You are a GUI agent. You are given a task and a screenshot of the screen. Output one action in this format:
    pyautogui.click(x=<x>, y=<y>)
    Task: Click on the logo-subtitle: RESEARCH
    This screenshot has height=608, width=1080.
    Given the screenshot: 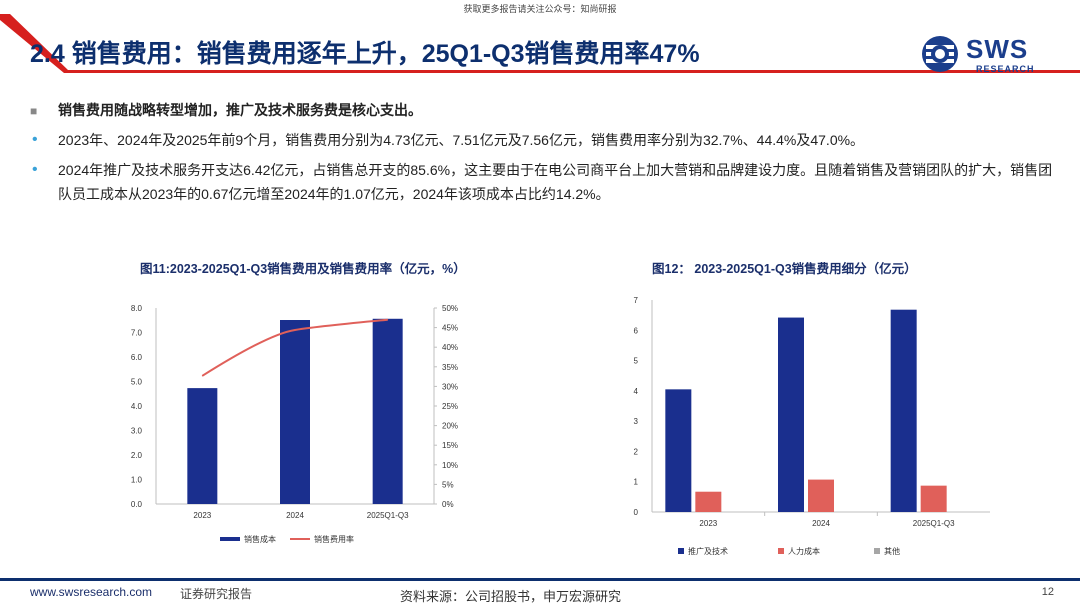 What is the action you would take?
    pyautogui.click(x=1005, y=69)
    